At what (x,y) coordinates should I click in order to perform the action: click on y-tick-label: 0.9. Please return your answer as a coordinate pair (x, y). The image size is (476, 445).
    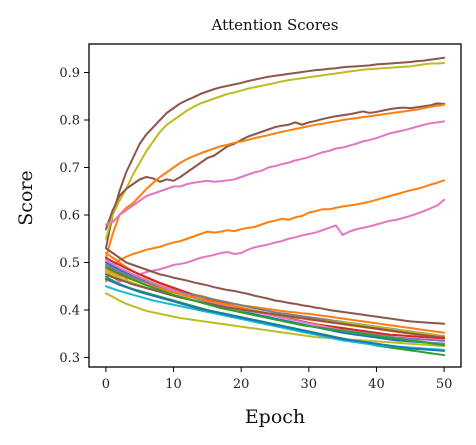
    Looking at the image, I should click on (69, 73).